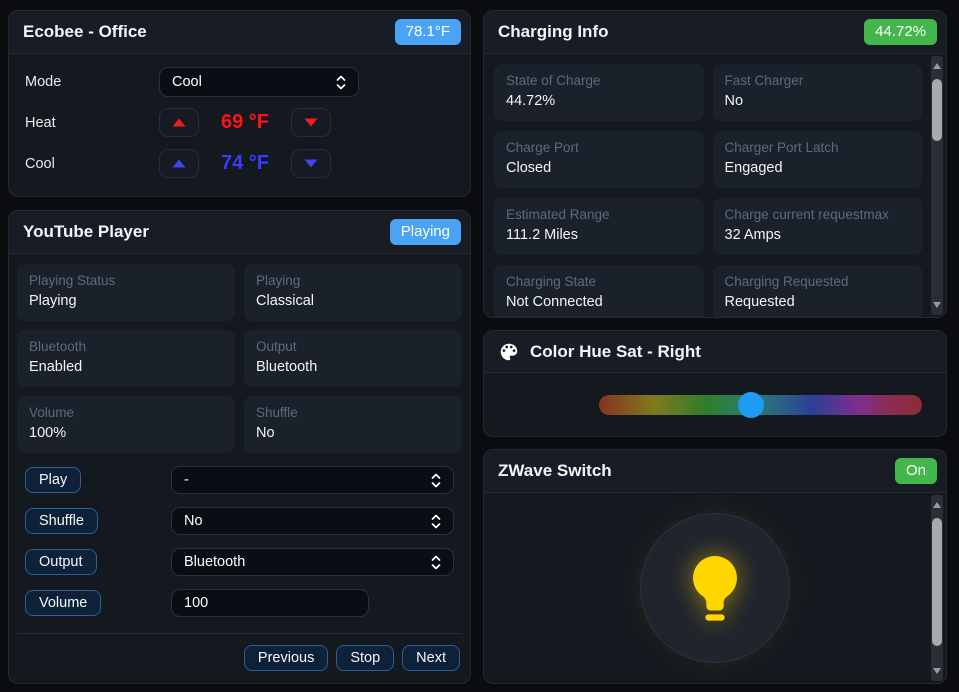 Image resolution: width=959 pixels, height=692 pixels. What do you see at coordinates (43, 82) in the screenshot?
I see `mode-label: Mode` at bounding box center [43, 82].